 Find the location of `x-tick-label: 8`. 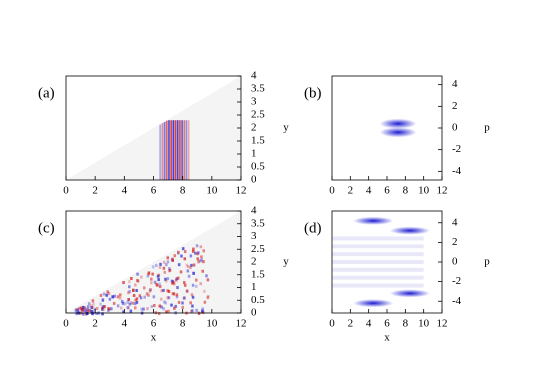

x-tick-label: 8 is located at coordinates (183, 324).